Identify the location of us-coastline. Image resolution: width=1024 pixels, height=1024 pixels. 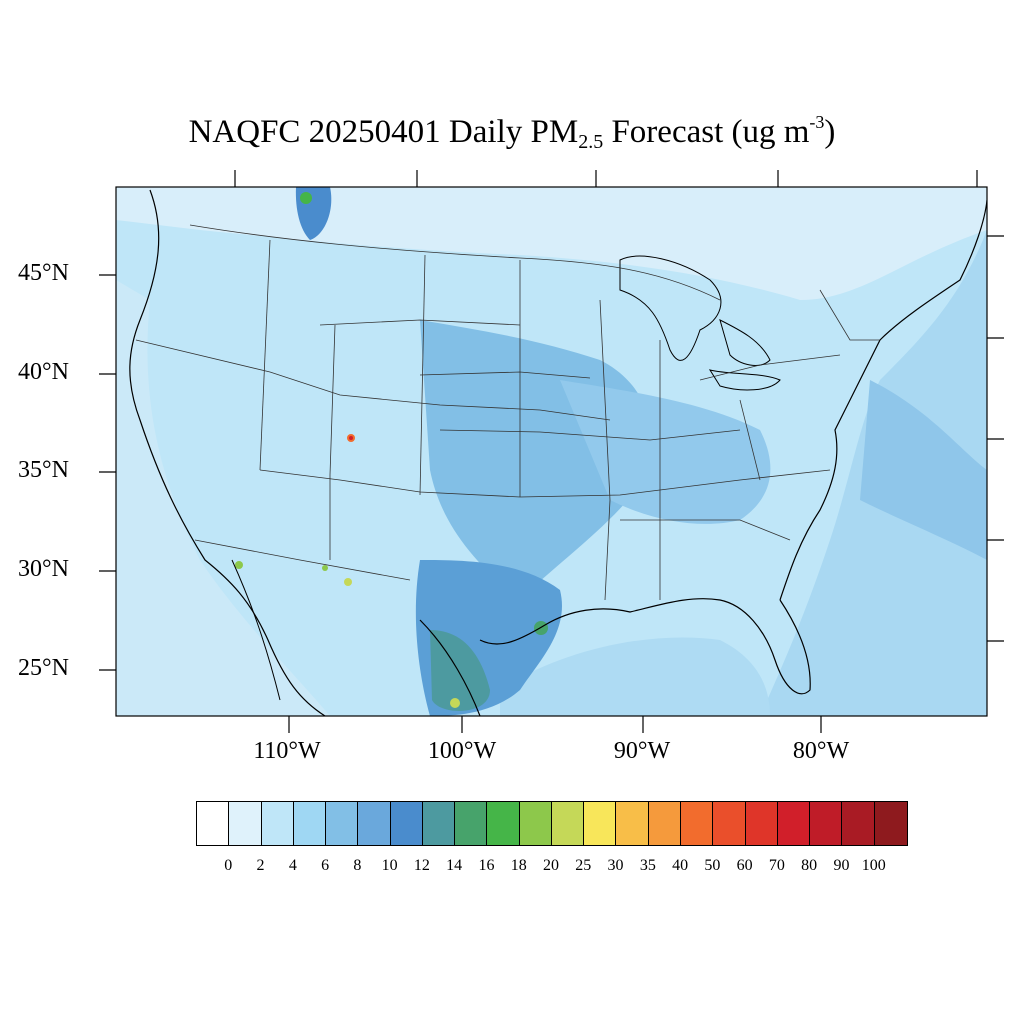
(227, 452).